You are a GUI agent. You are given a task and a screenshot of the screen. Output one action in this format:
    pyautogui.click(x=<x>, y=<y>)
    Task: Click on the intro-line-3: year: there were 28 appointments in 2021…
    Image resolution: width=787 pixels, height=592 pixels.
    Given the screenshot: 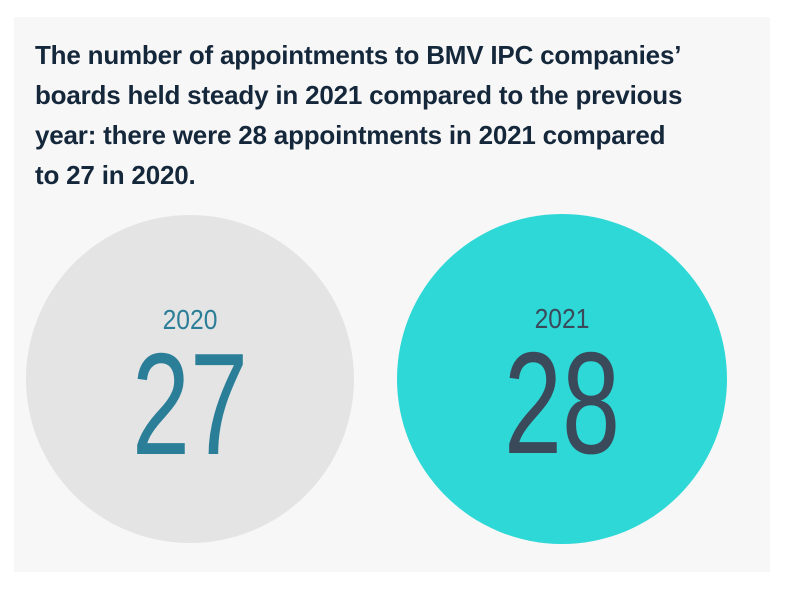 What is the action you would take?
    pyautogui.click(x=350, y=135)
    